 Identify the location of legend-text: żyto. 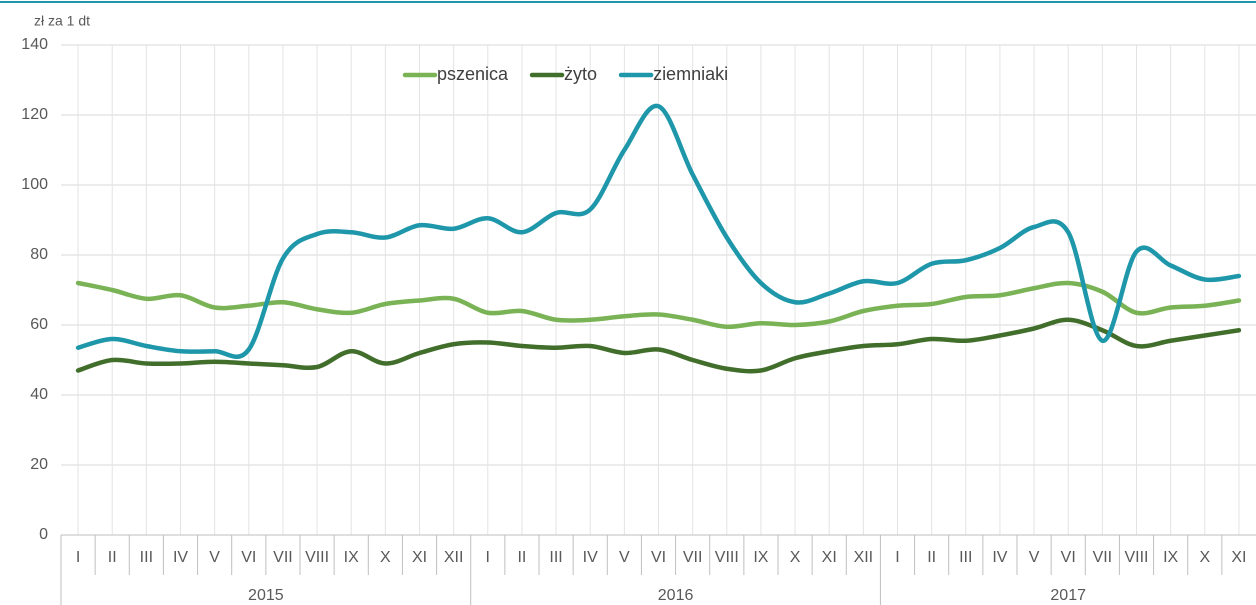
(580, 74).